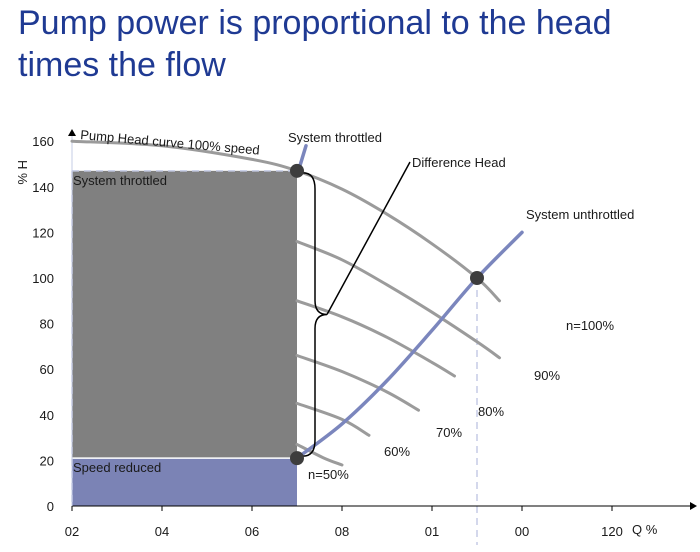 The image size is (700, 552). What do you see at coordinates (184, 482) in the screenshot?
I see `reduced-speed-power-area` at bounding box center [184, 482].